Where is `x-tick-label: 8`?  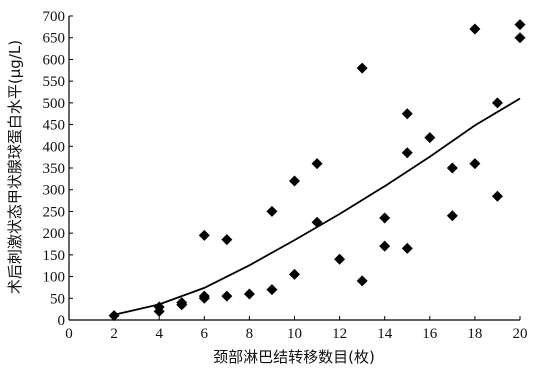
x-tick-label: 8 is located at coordinates (250, 334).